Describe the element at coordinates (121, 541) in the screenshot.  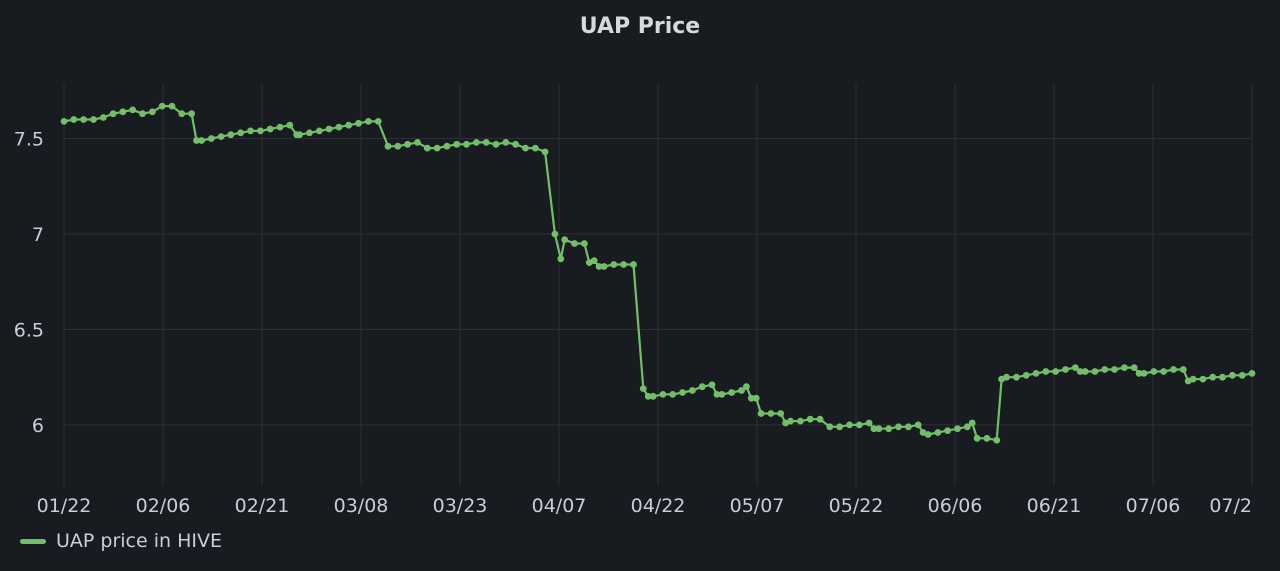
I see `legend: UAP price in HIVE` at that location.